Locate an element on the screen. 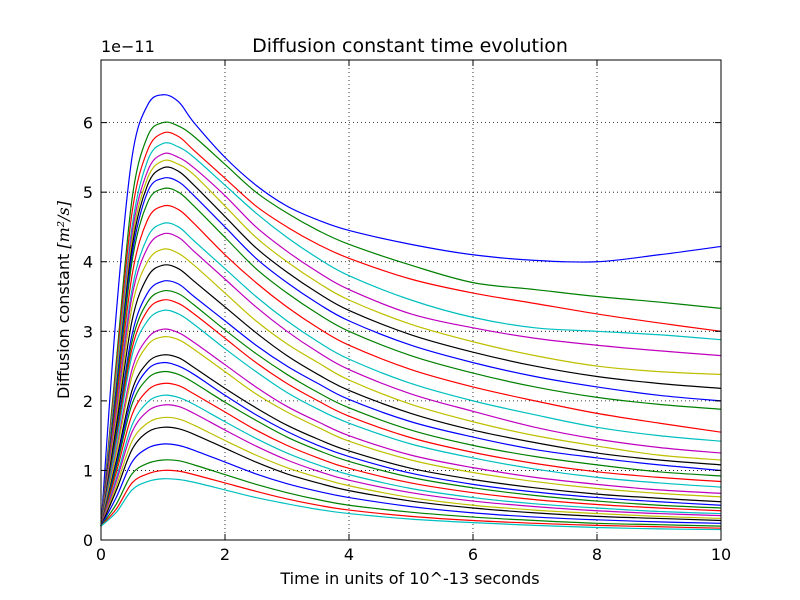 The height and width of the screenshot is (600, 800). y-tick-label: 5 is located at coordinates (88, 192).